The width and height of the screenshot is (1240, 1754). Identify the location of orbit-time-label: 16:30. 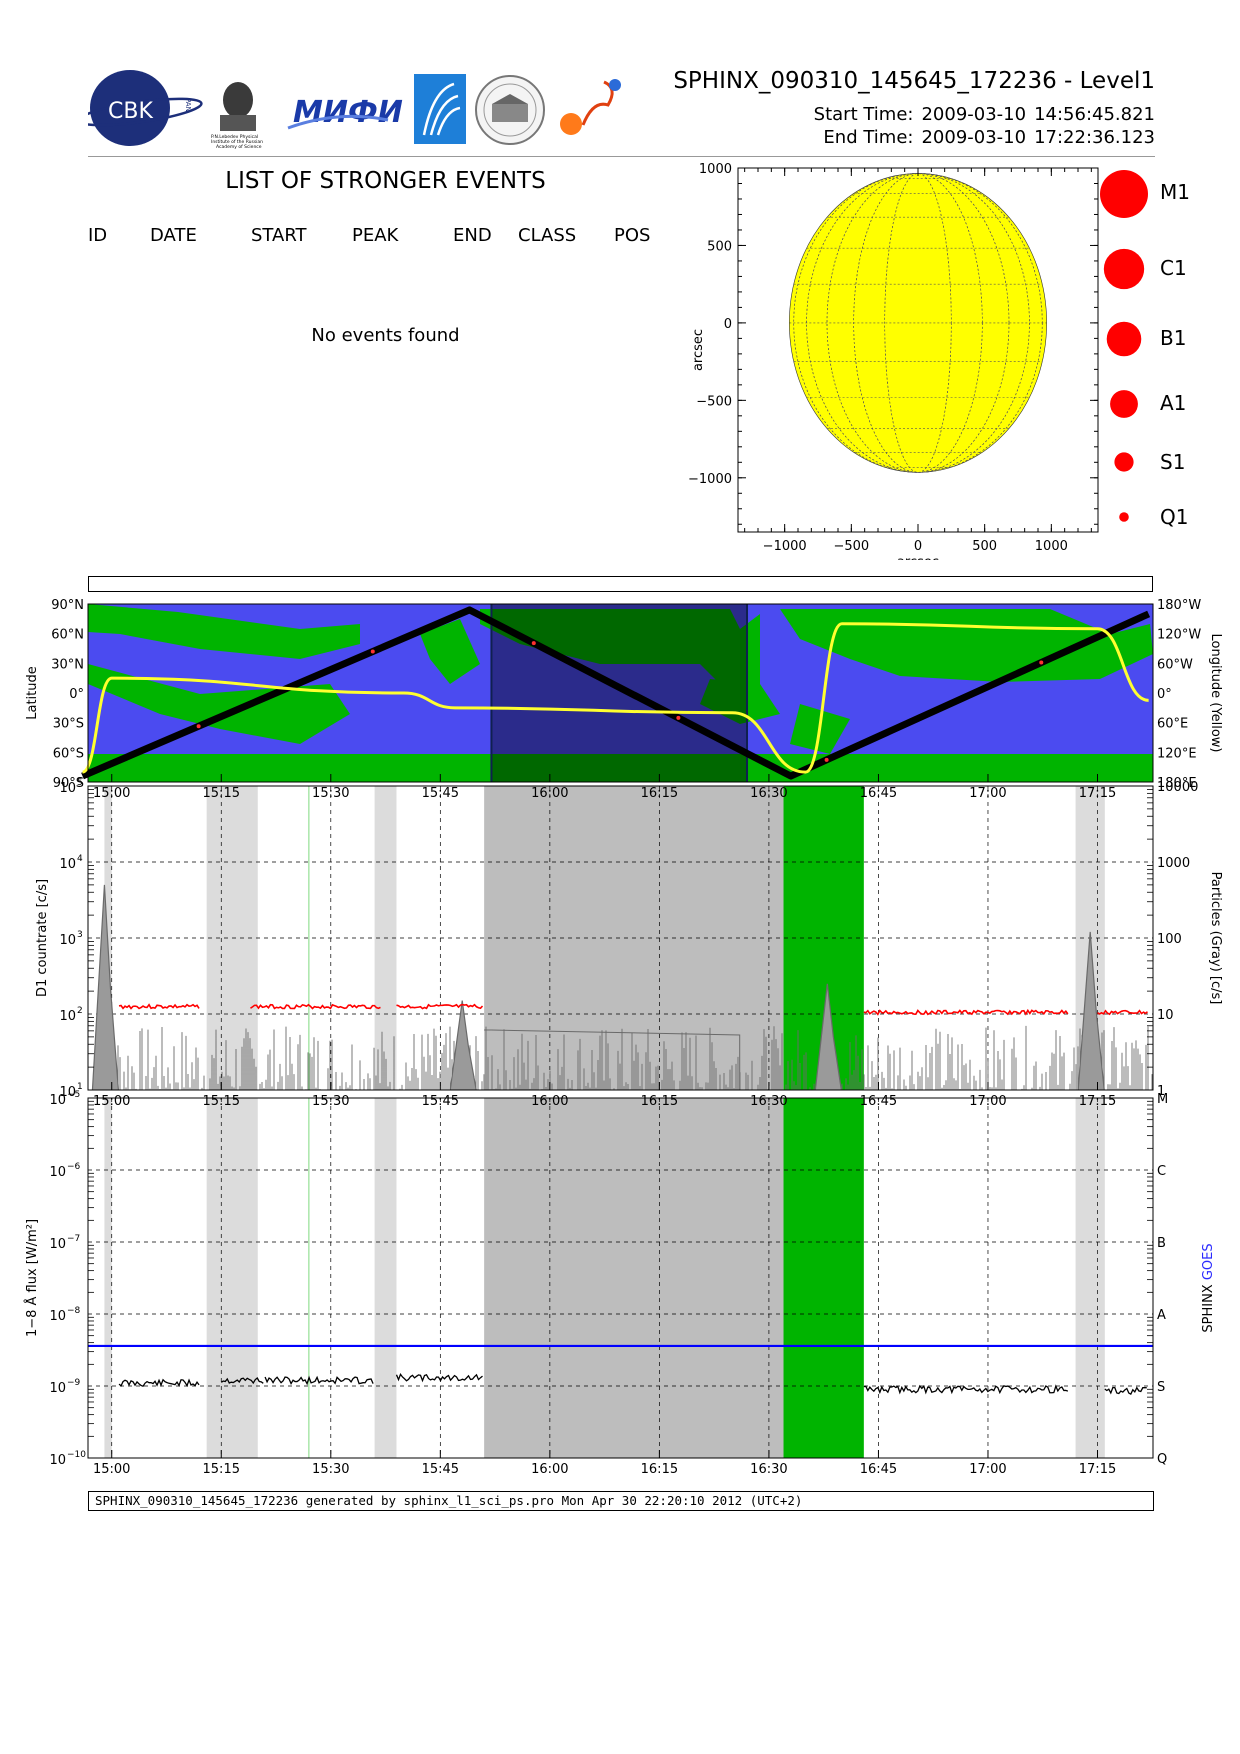
(768, 793).